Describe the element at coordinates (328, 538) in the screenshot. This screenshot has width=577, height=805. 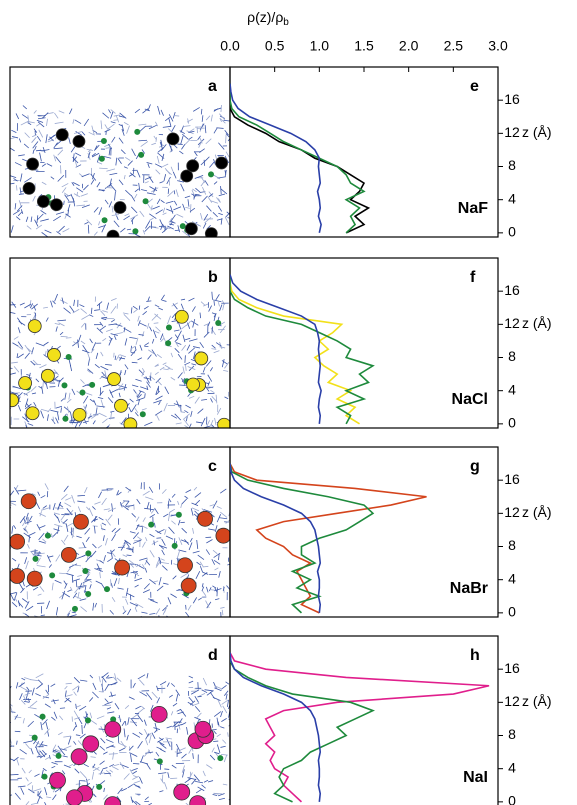
I see `profile-line` at that location.